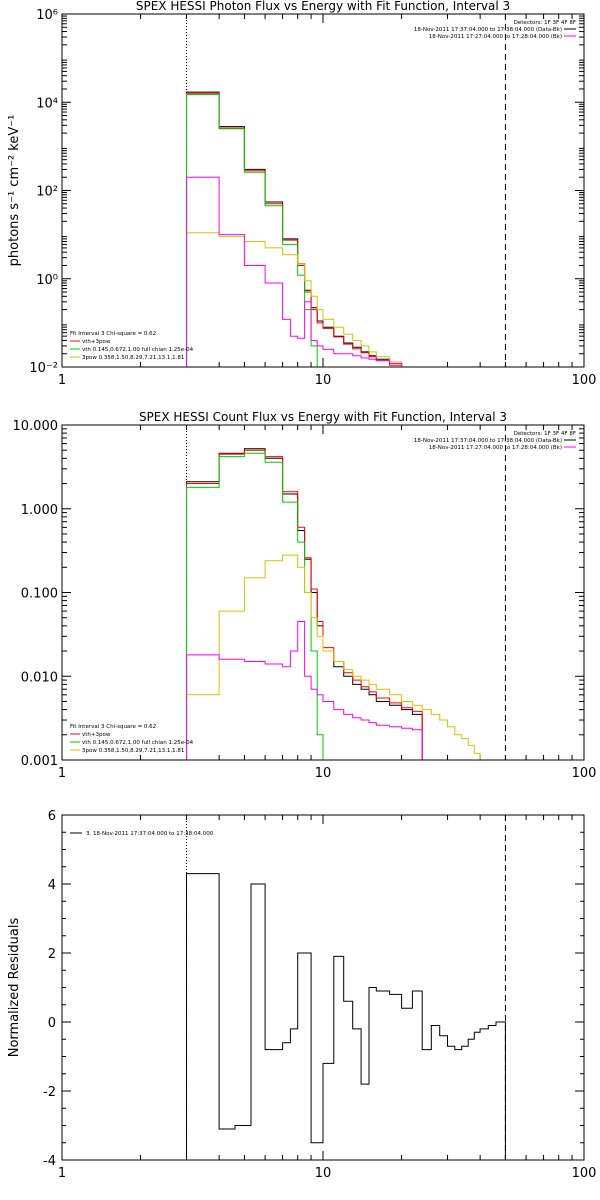  Describe the element at coordinates (49, 1092) in the screenshot. I see `y-tick-label: -2` at that location.